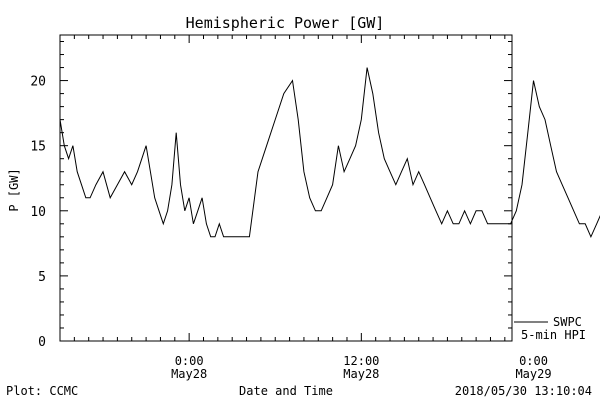 The width and height of the screenshot is (600, 400). I want to click on y-tick-label: 10, so click(38, 212).